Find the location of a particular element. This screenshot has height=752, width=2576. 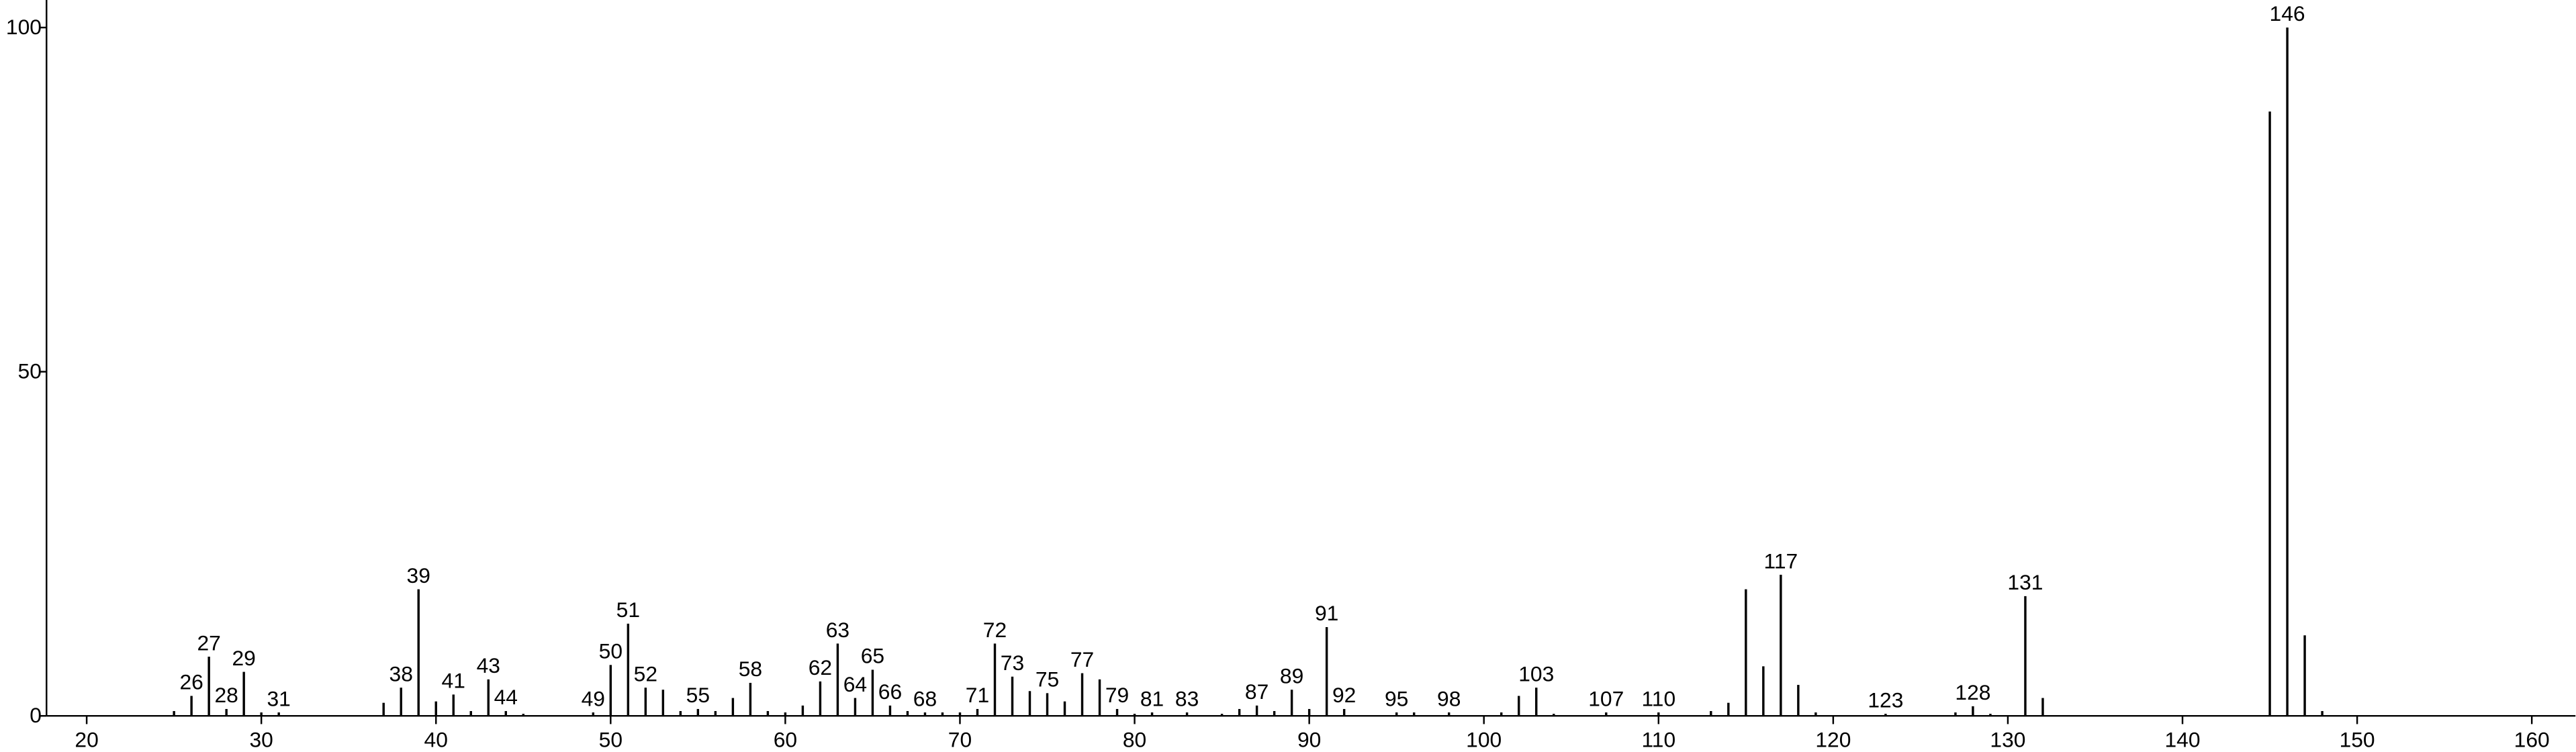

x-tick-label: 30 is located at coordinates (261, 740).